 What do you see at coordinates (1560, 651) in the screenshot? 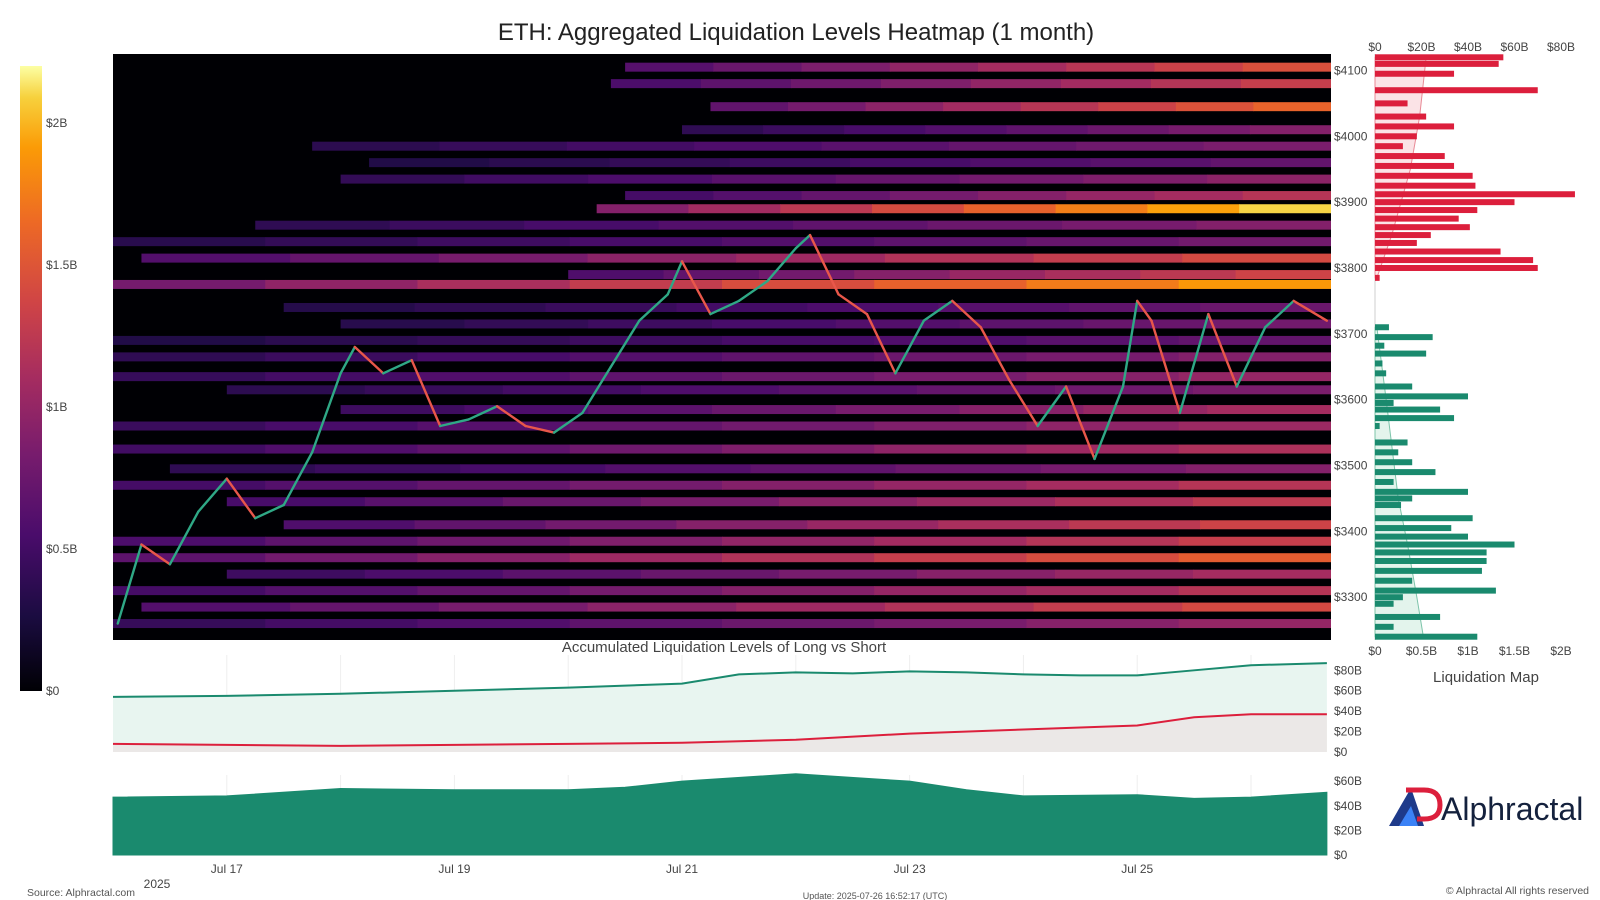
I see `liquidation-map-bottom-tick: $2B` at bounding box center [1560, 651].